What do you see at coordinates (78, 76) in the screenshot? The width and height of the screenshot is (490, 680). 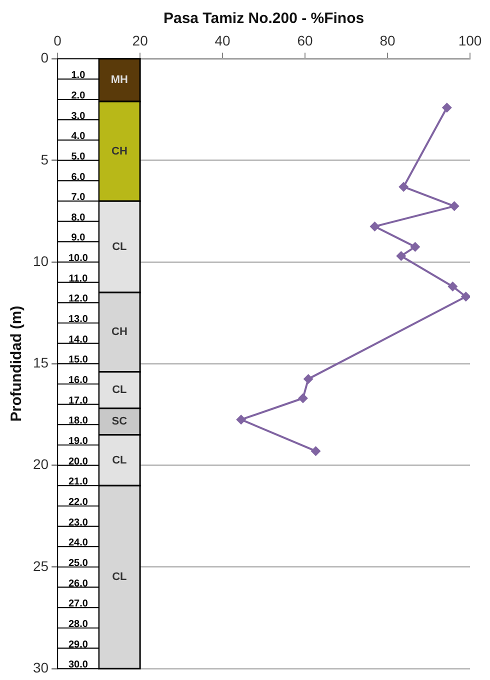 I see `y2-tick-label: 1.0` at bounding box center [78, 76].